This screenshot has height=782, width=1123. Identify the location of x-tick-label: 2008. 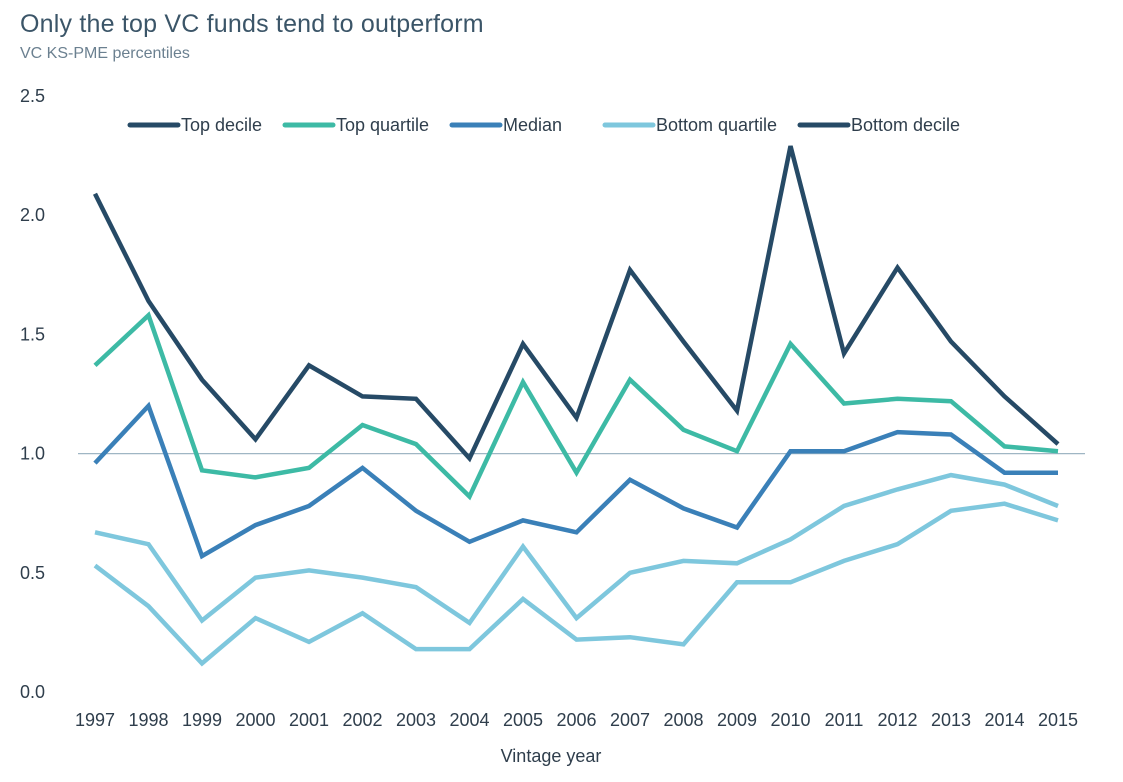
(683, 720).